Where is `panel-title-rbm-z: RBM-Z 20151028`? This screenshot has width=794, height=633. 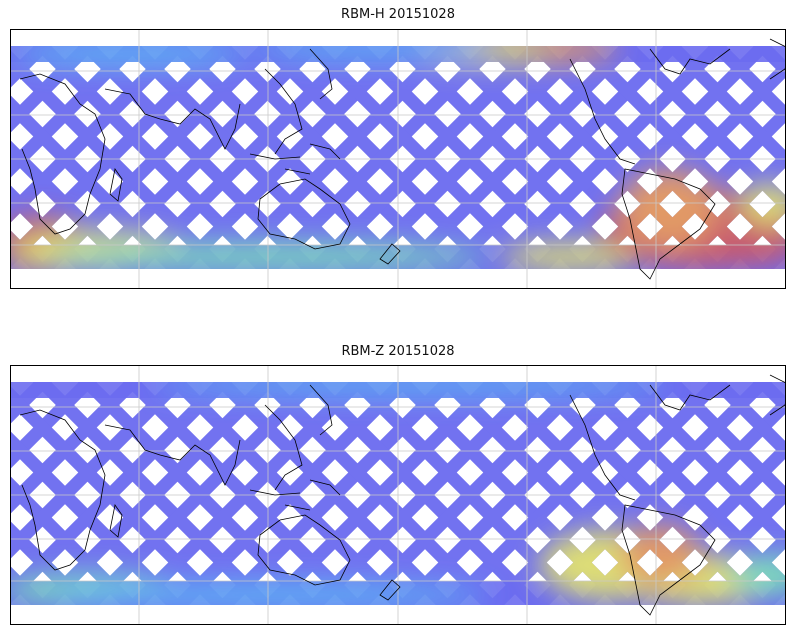 panel-title-rbm-z: RBM-Z 20151028 is located at coordinates (398, 351).